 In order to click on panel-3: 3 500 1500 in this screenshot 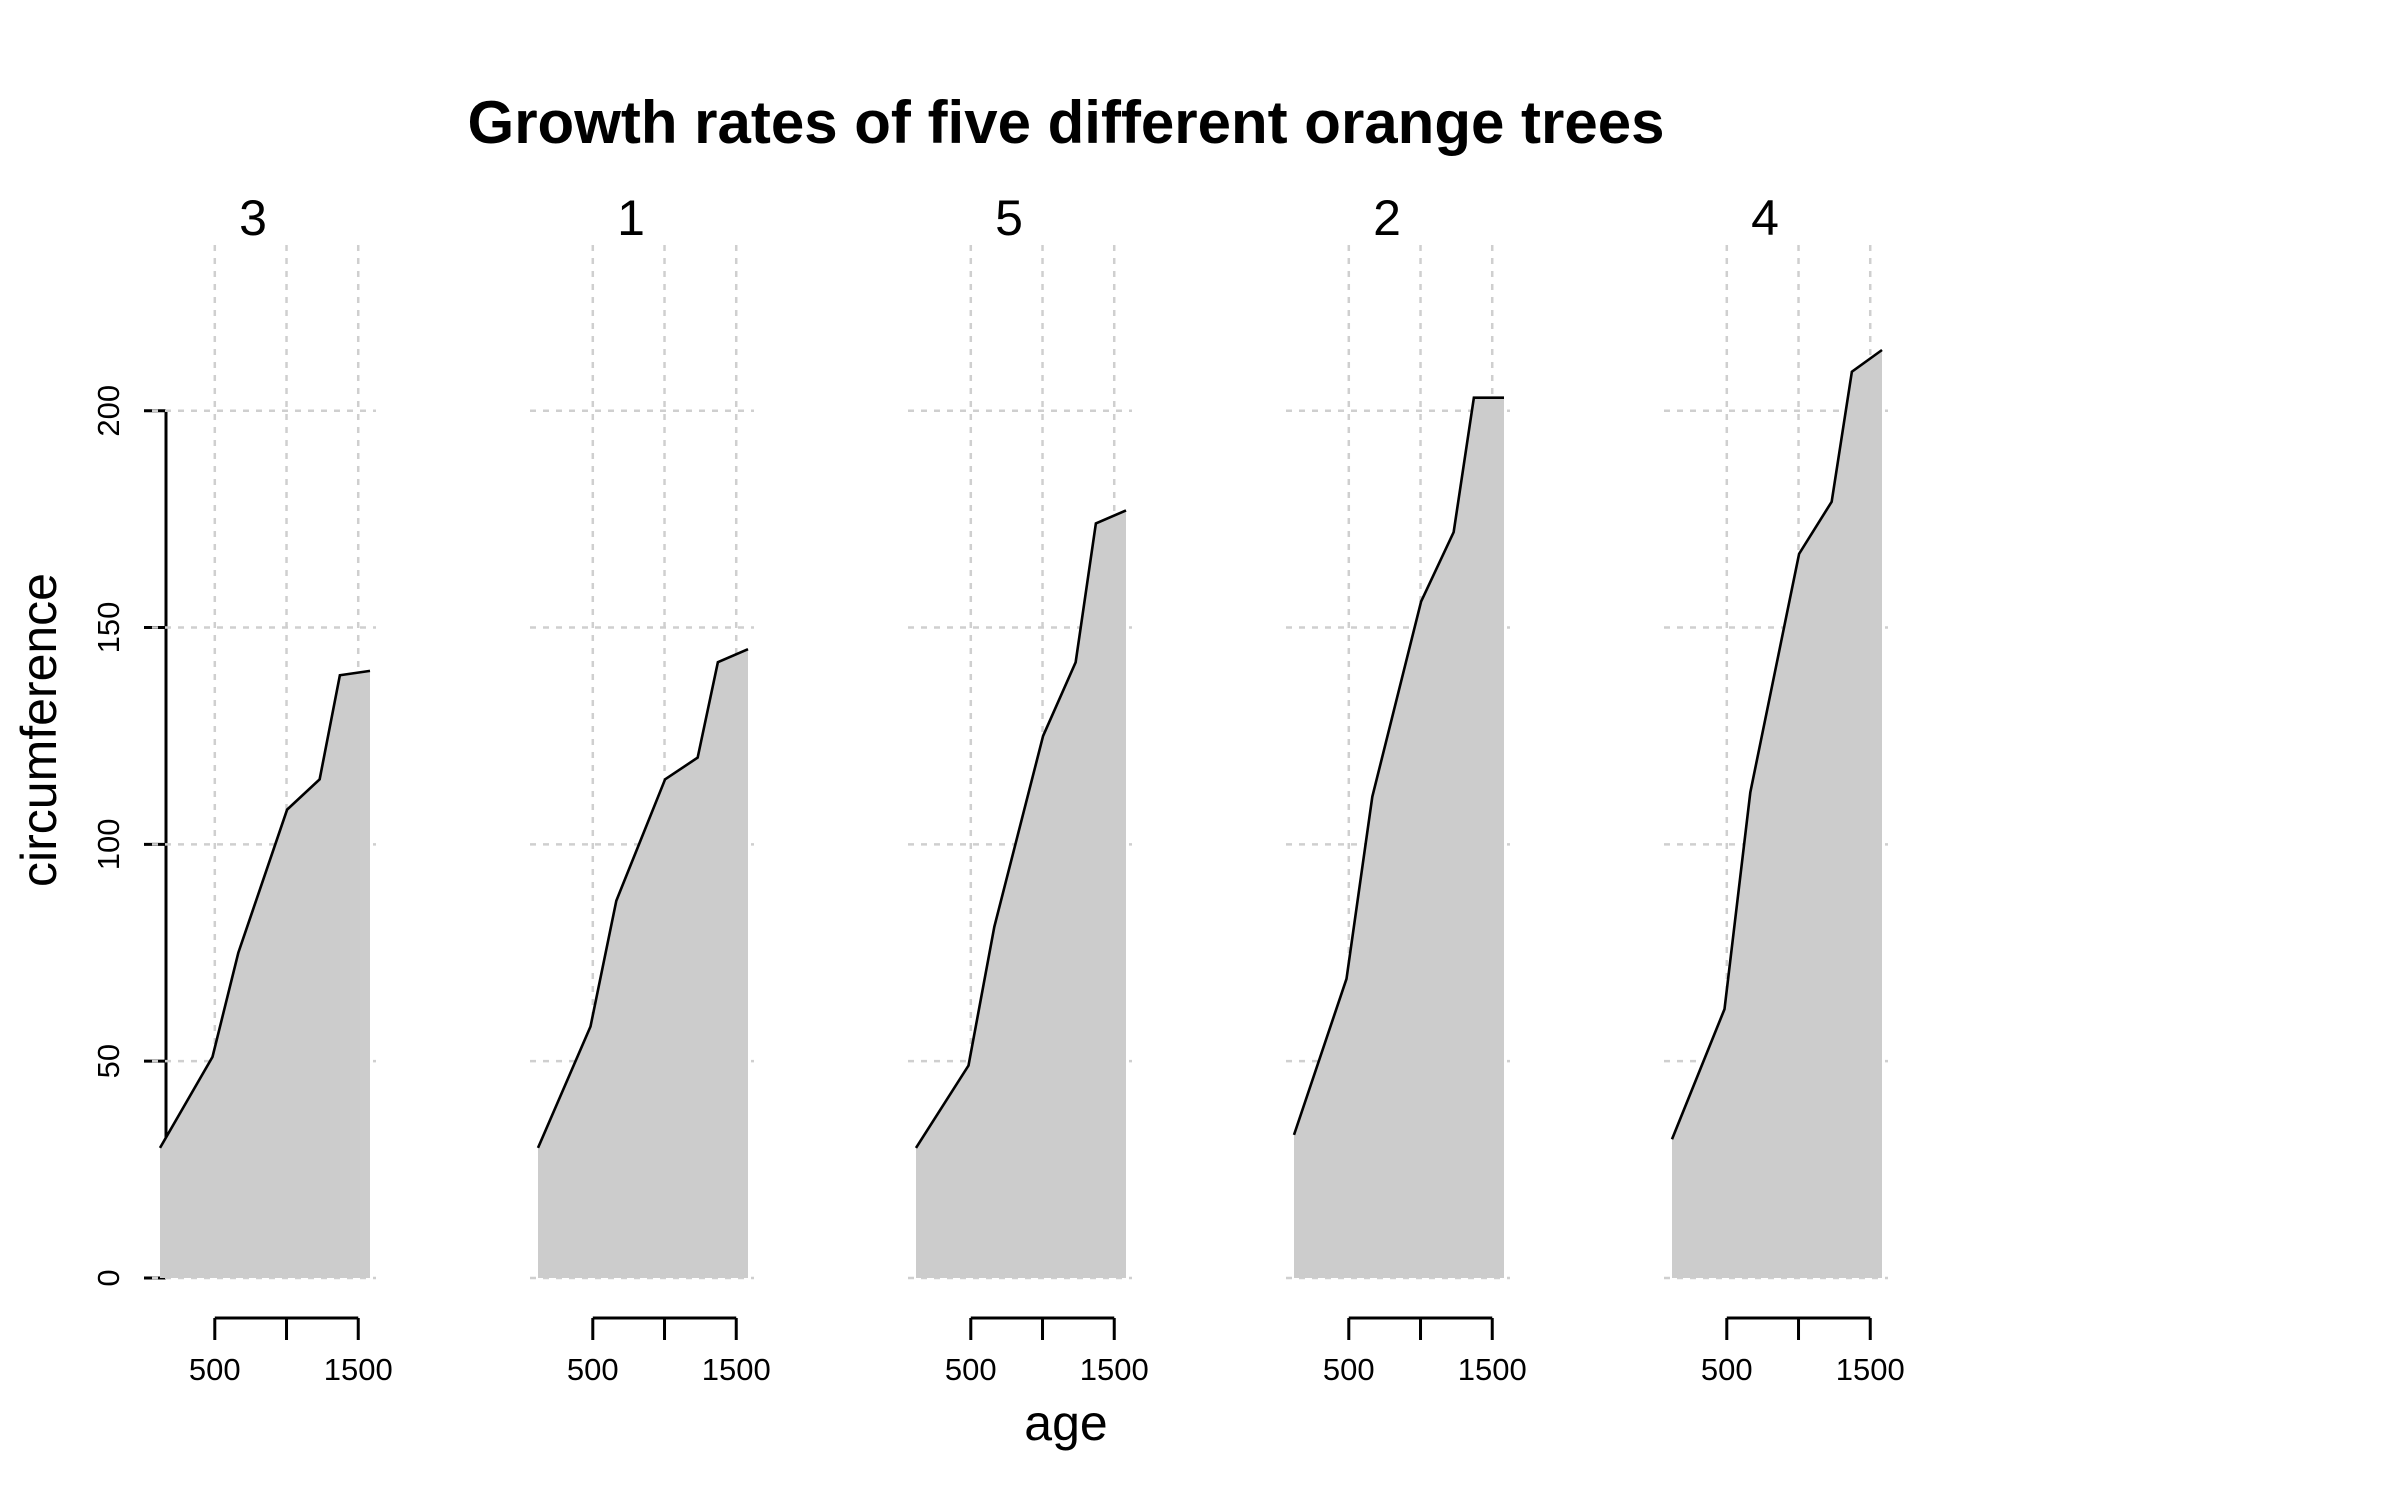, I will do `click(272, 788)`.